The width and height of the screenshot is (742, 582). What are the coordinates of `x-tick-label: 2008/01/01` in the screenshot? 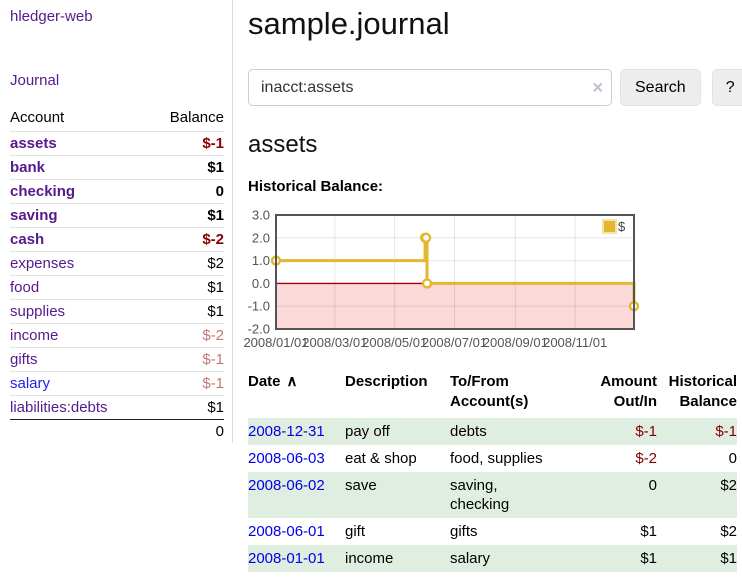 It's located at (275, 342).